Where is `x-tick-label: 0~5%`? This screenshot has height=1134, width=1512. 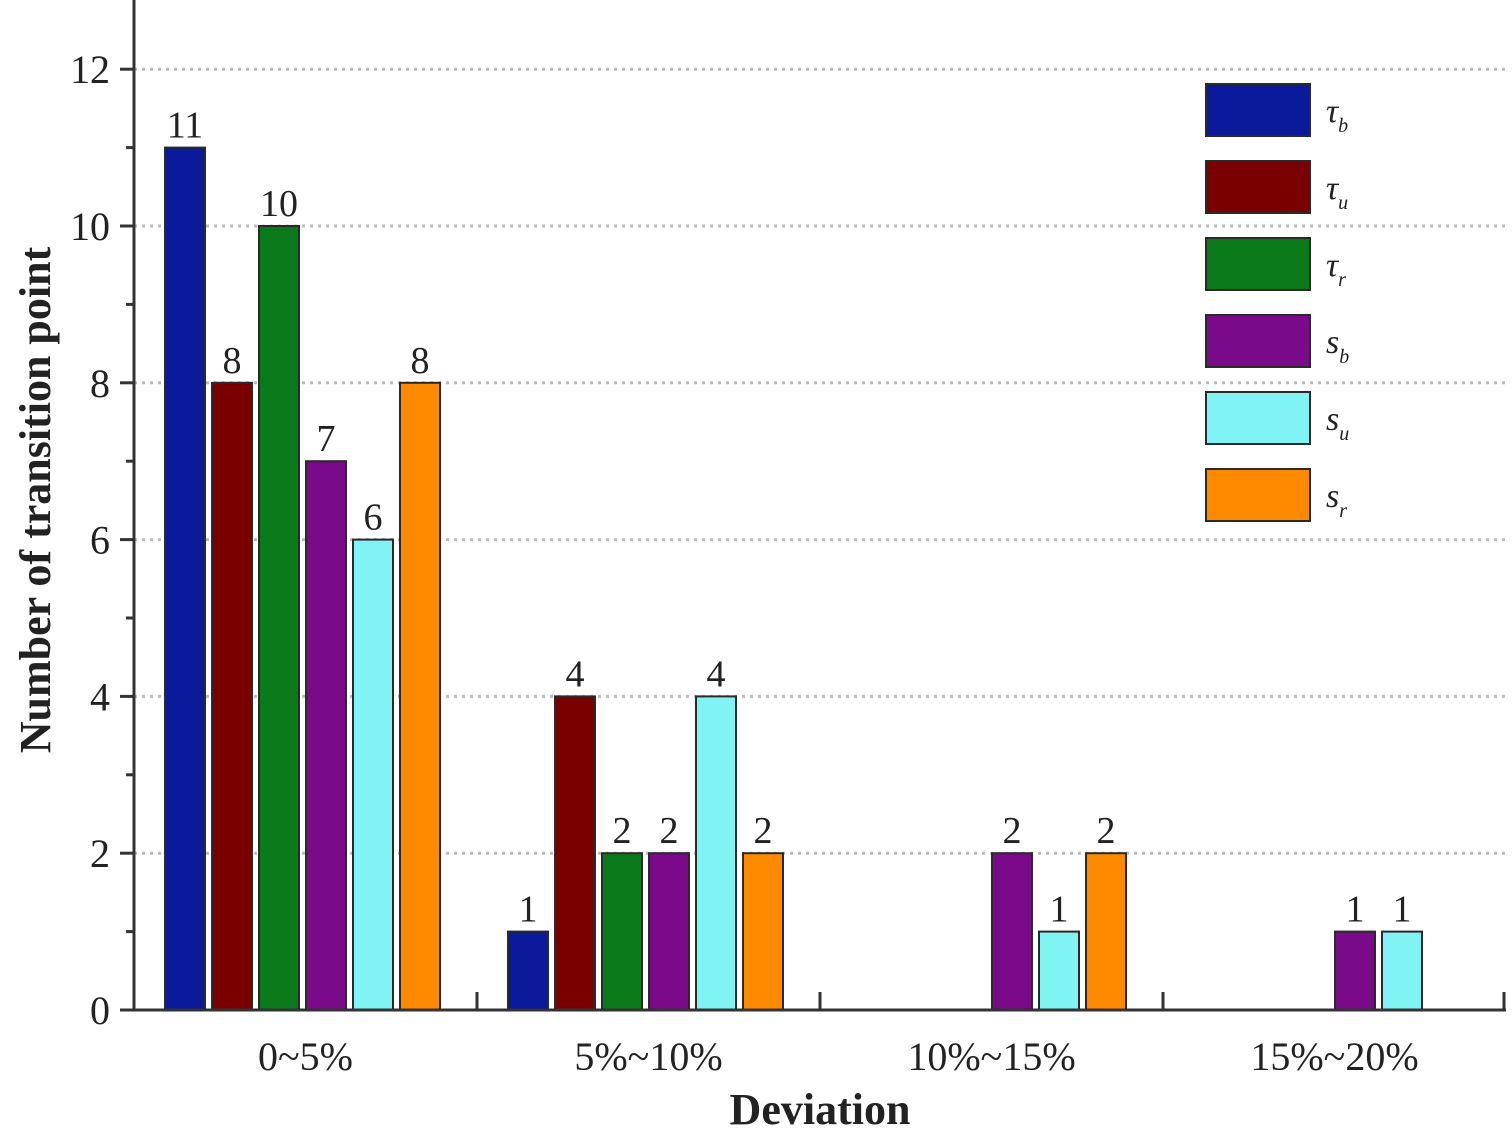
x-tick-label: 0~5% is located at coordinates (305, 1056).